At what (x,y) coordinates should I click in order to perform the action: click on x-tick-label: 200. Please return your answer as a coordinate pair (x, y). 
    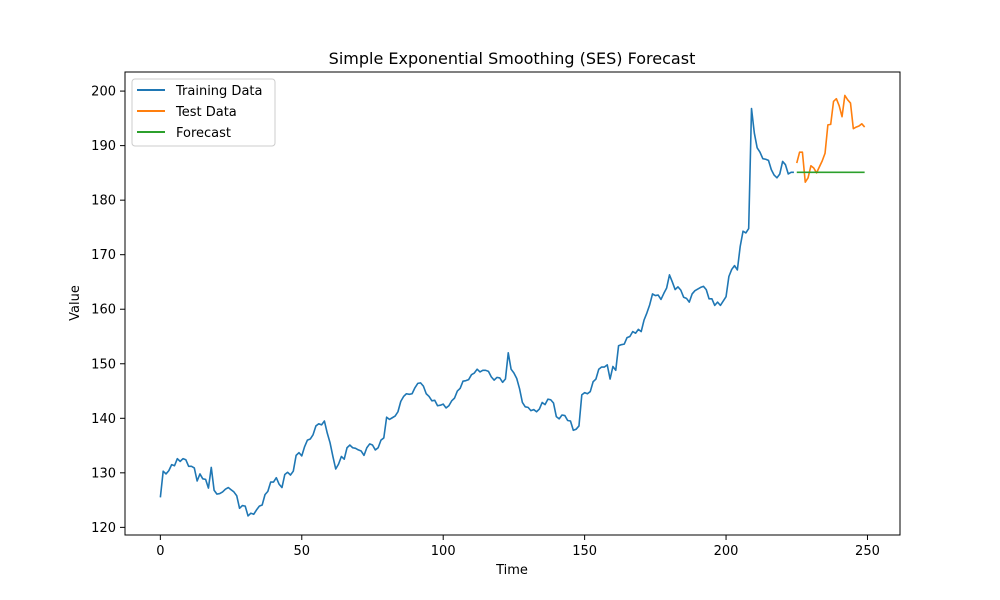
    Looking at the image, I should click on (726, 551).